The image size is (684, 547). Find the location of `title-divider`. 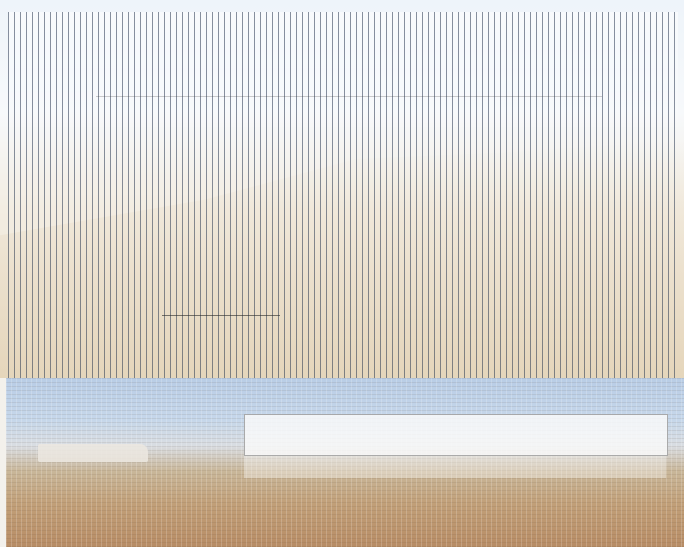

title-divider is located at coordinates (349, 96).